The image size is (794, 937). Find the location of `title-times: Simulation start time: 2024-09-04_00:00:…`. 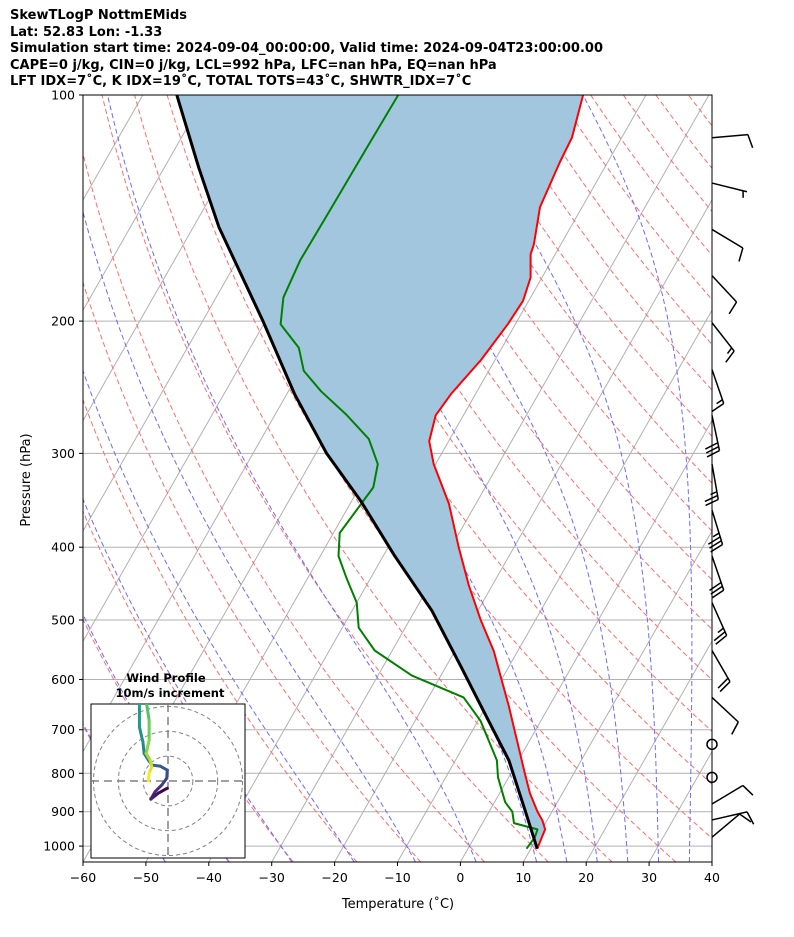

title-times: Simulation start time: 2024-09-04_00:00:… is located at coordinates (306, 49).